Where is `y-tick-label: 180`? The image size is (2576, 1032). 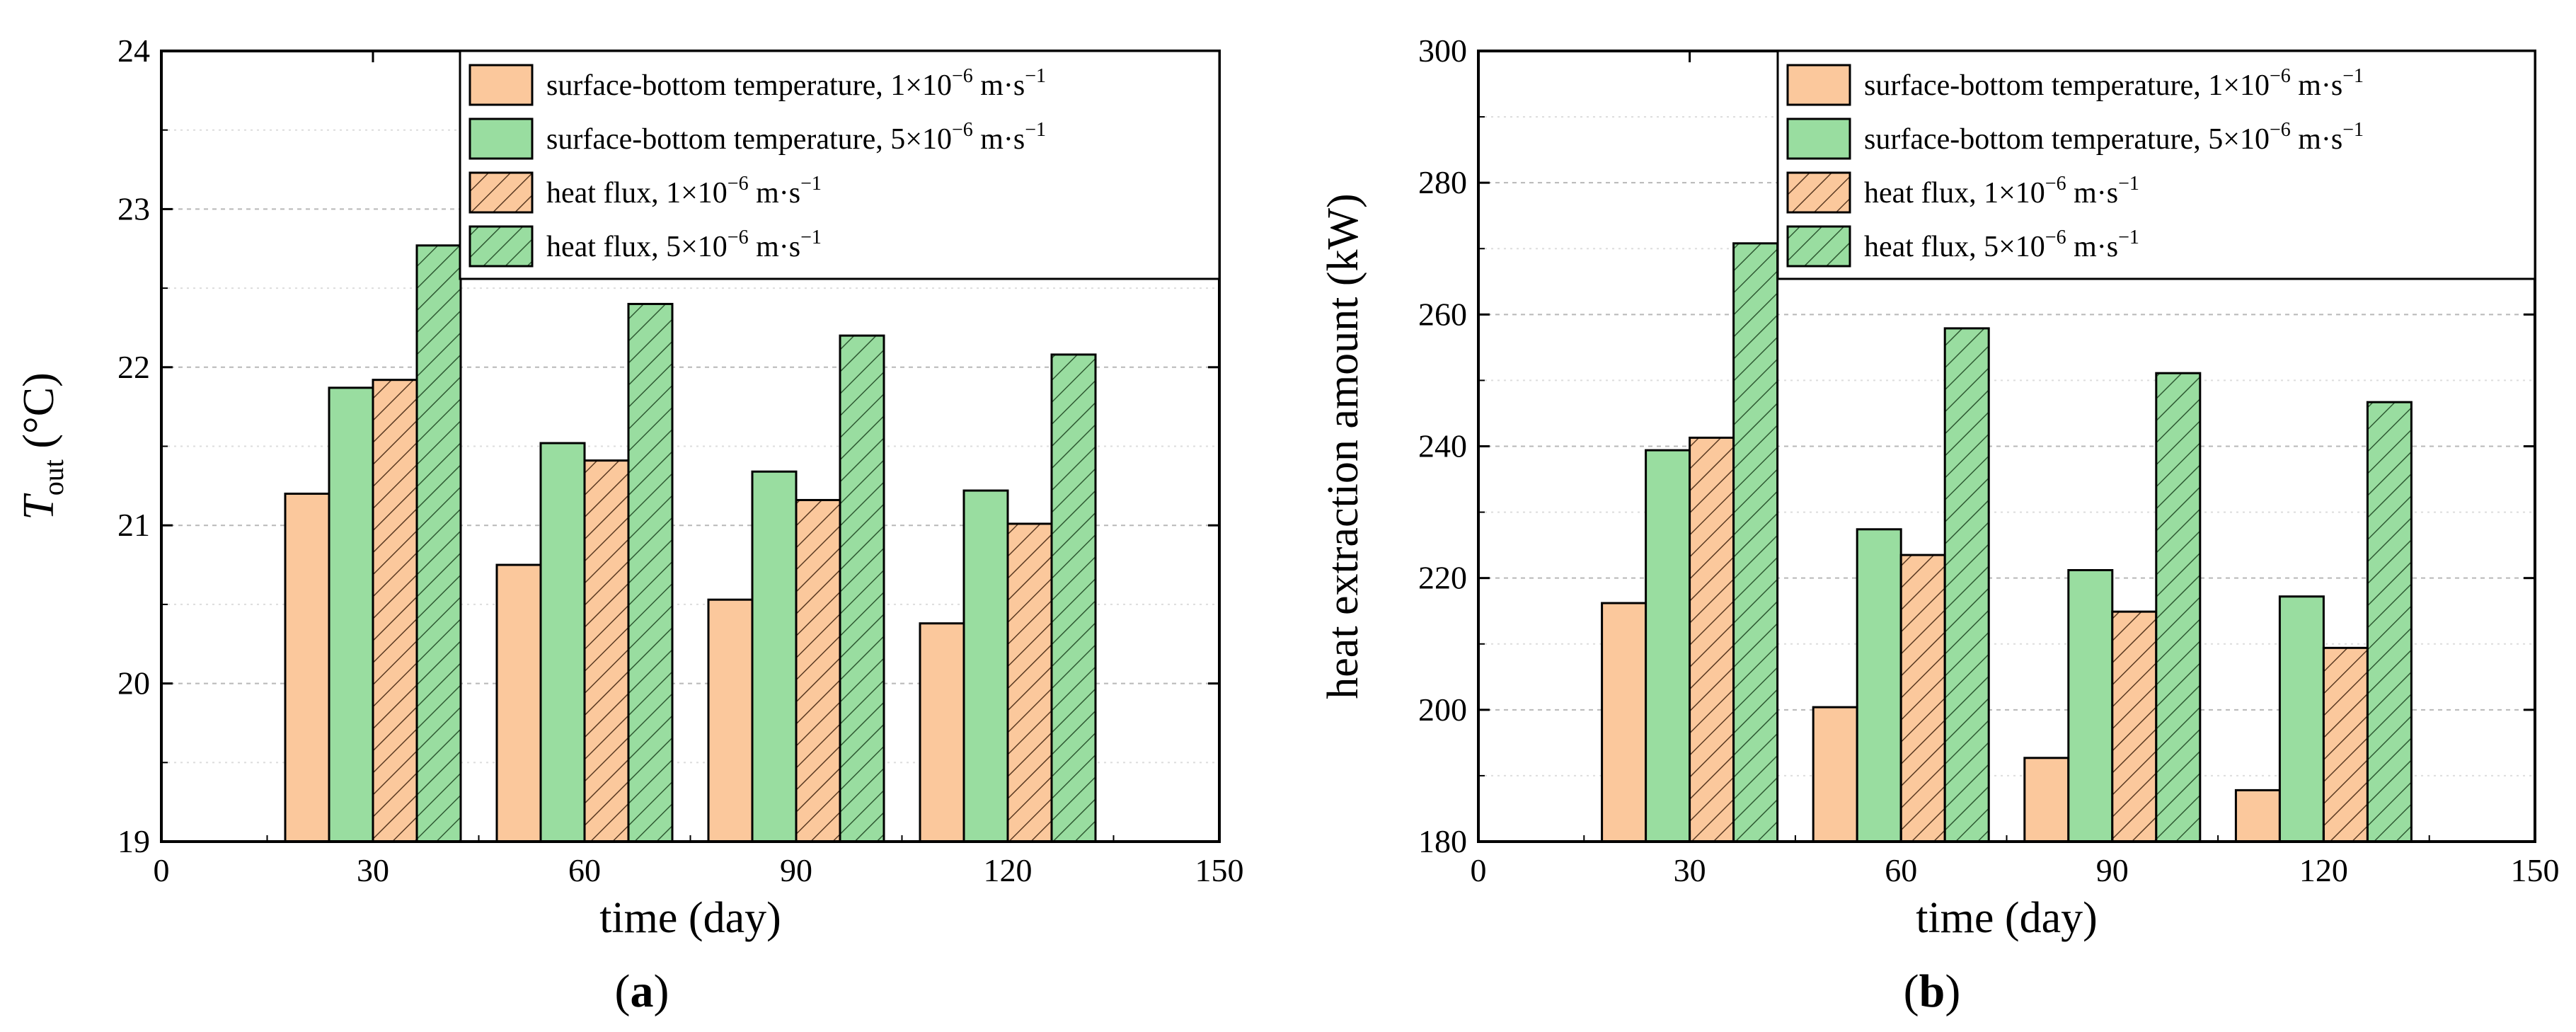
y-tick-label: 180 is located at coordinates (1443, 841).